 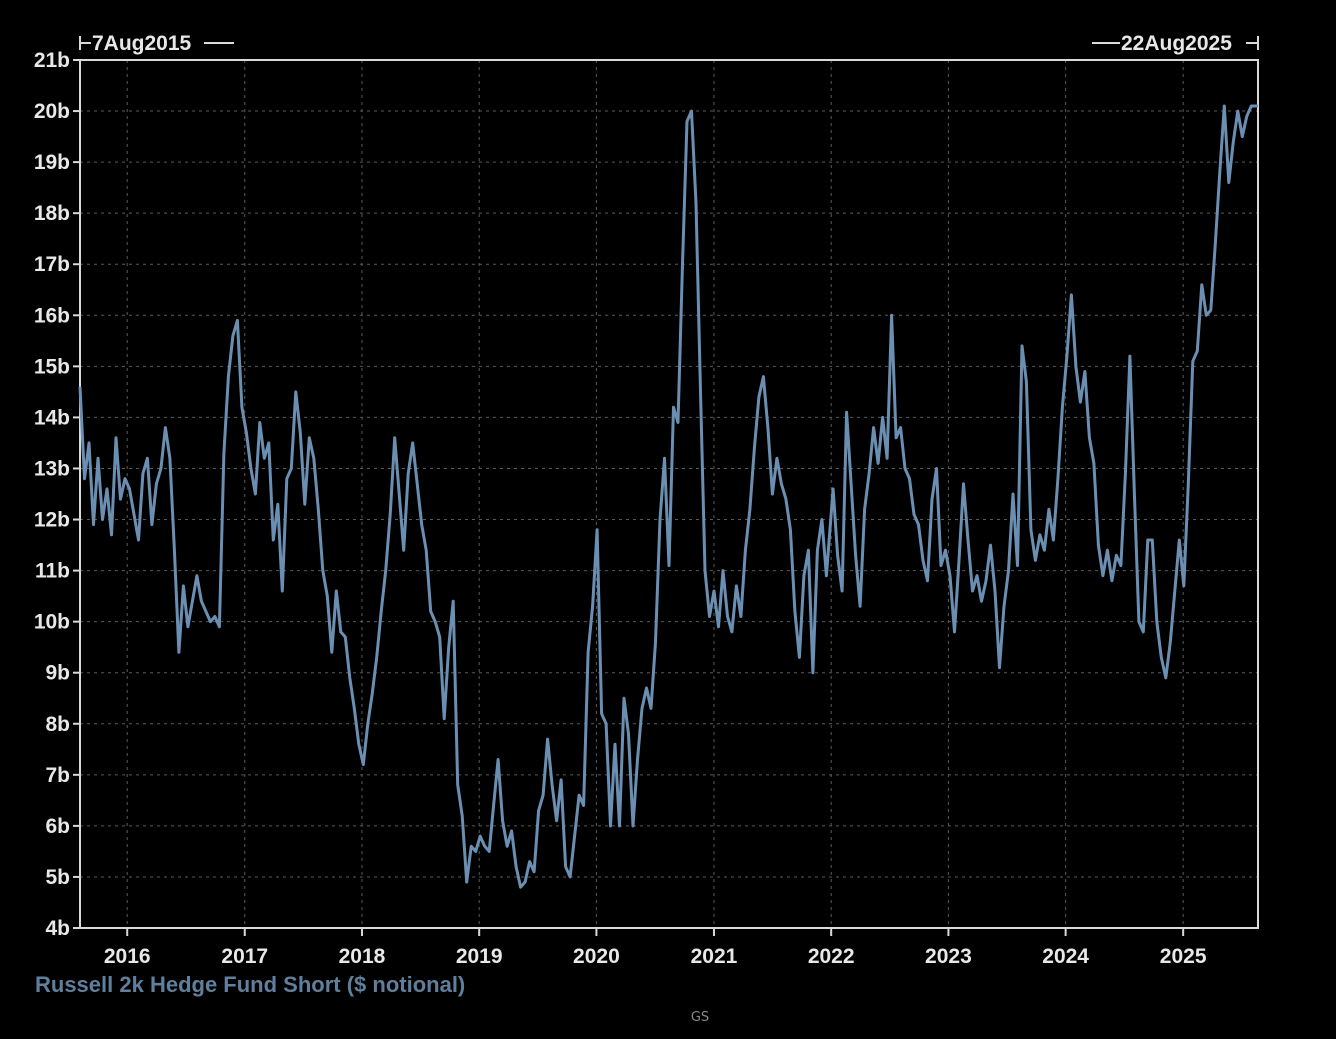 What do you see at coordinates (52, 264) in the screenshot?
I see `y-tick-label: 17b` at bounding box center [52, 264].